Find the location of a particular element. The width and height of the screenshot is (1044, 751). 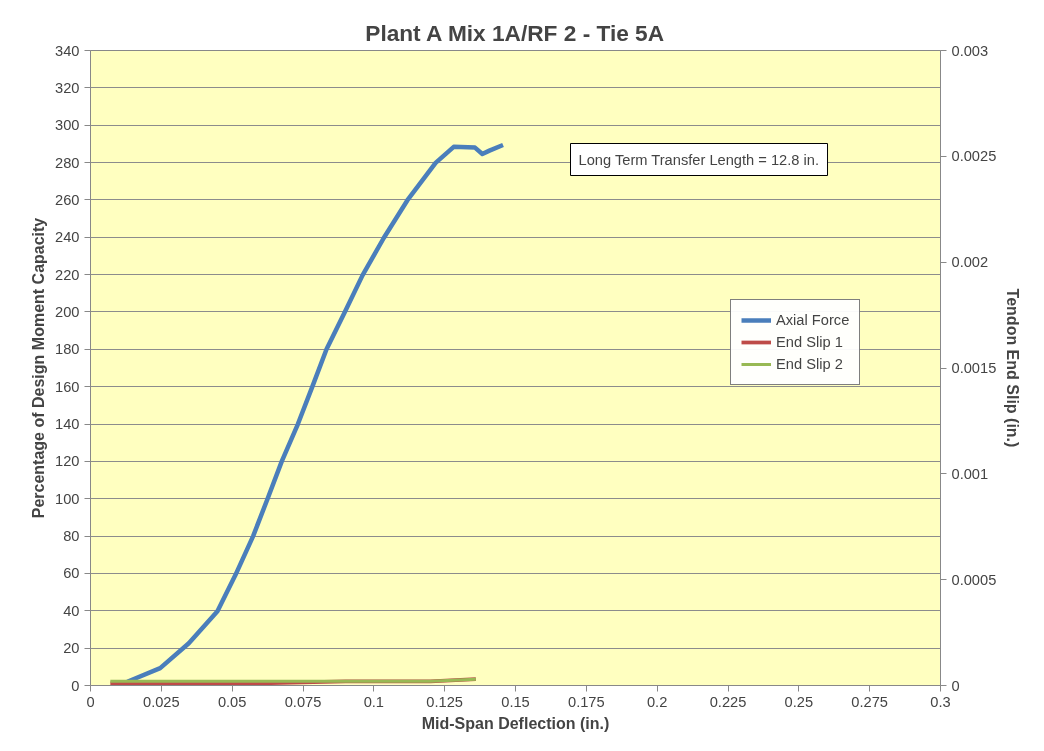

y-tick-label: 60 is located at coordinates (71, 573).